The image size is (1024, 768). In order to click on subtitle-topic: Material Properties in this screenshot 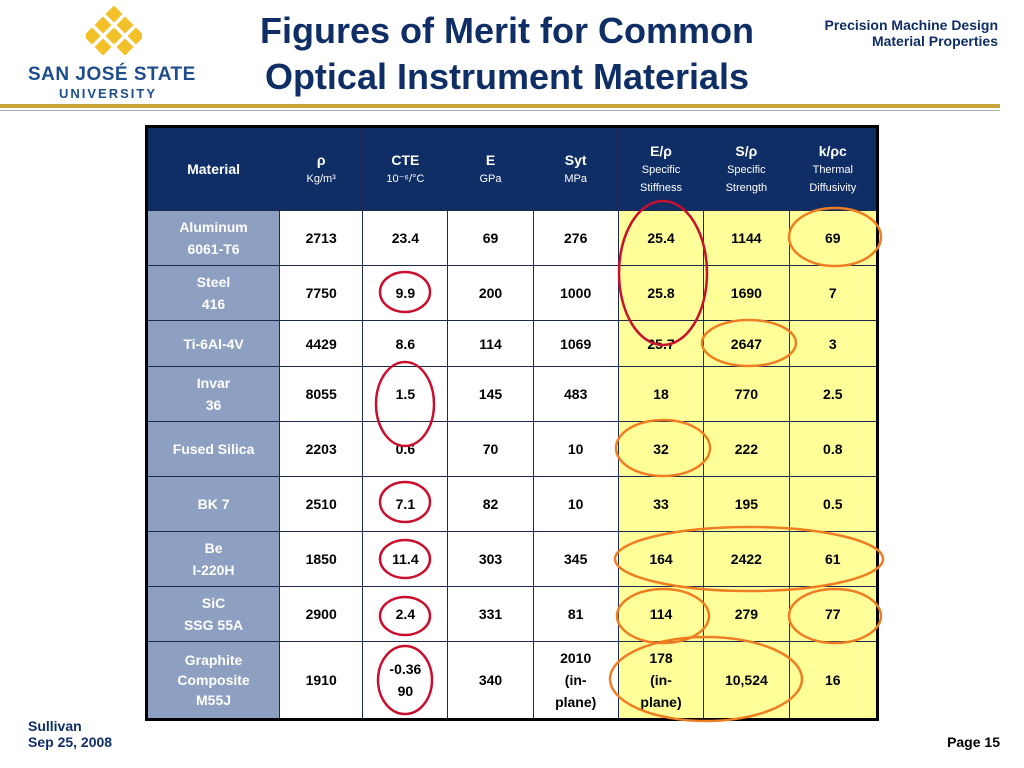, I will do `click(934, 41)`.